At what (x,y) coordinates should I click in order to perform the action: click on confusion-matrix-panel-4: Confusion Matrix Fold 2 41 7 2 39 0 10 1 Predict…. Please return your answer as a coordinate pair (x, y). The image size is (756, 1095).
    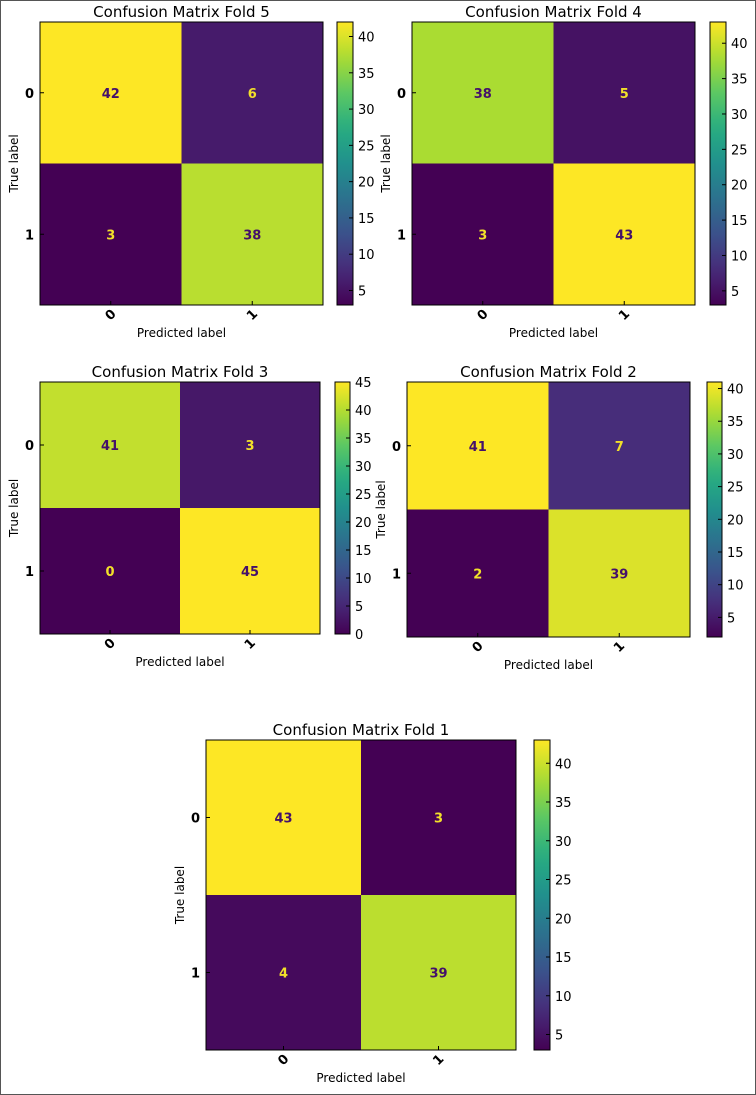
    Looking at the image, I should click on (559, 517).